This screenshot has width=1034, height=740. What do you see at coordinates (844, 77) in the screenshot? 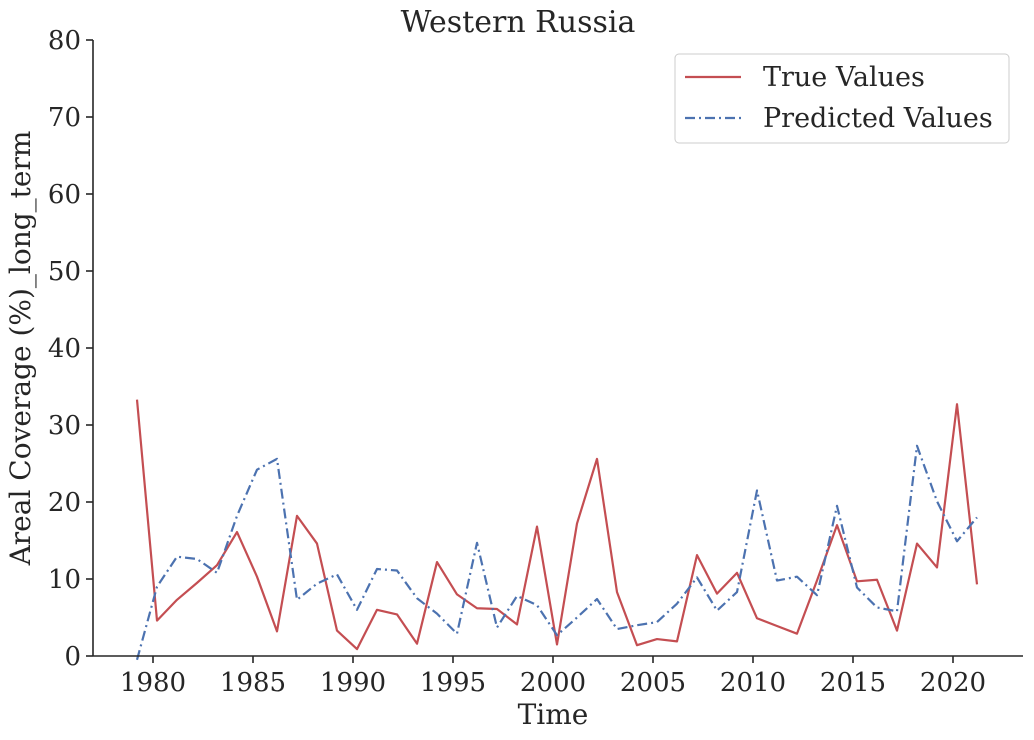
I see `legend-label: True Values` at bounding box center [844, 77].